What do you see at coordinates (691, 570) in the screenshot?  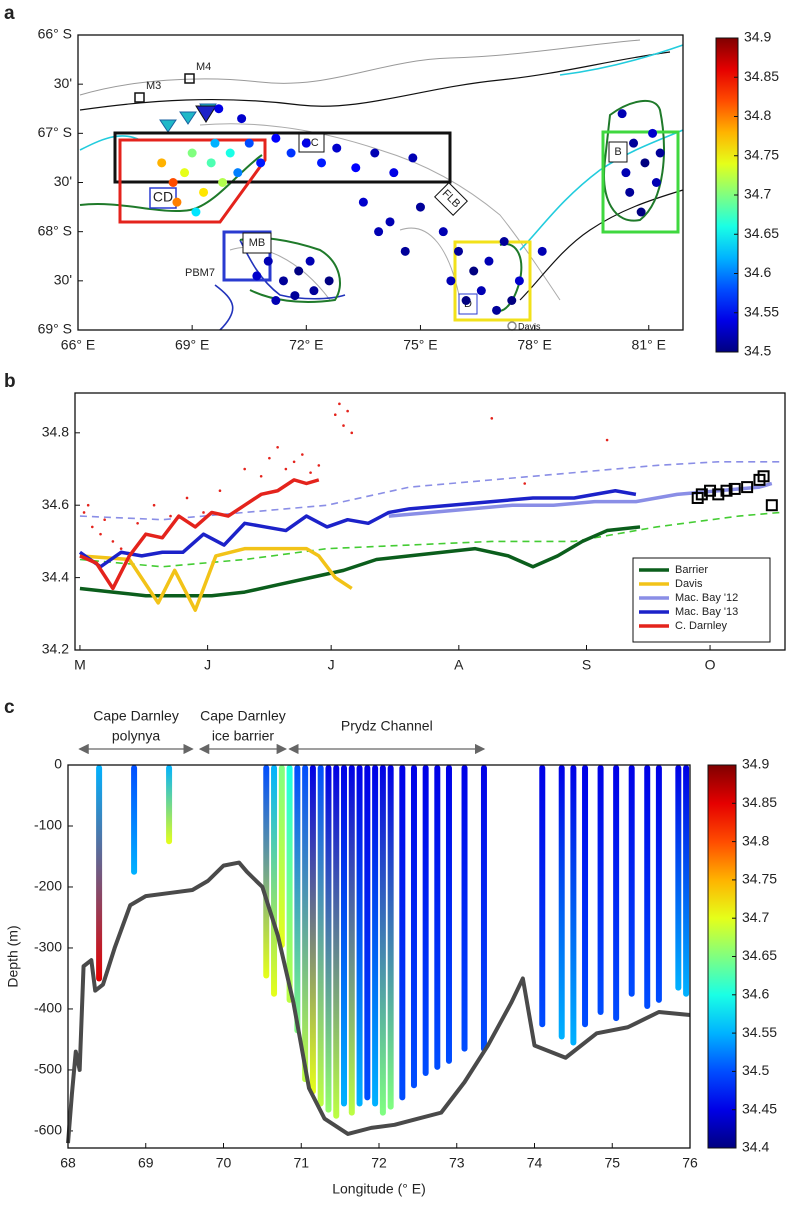 I see `legend-label: Barrier` at bounding box center [691, 570].